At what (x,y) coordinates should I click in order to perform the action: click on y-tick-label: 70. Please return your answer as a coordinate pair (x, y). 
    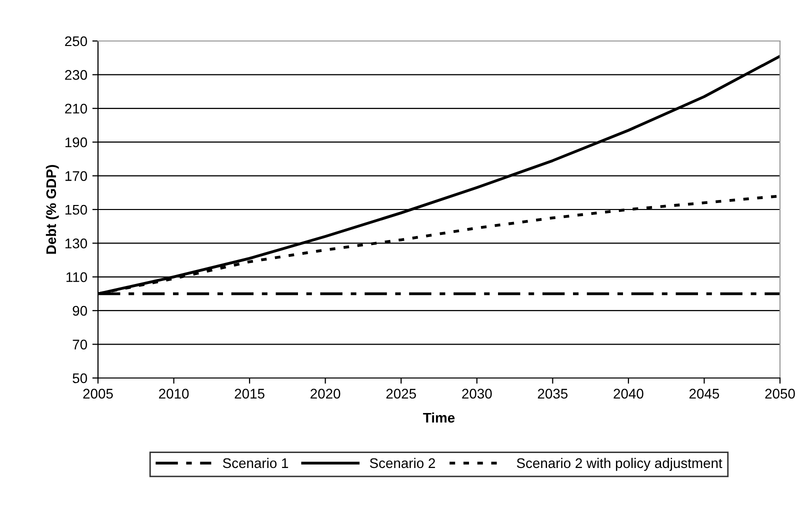
    Looking at the image, I should click on (80, 345).